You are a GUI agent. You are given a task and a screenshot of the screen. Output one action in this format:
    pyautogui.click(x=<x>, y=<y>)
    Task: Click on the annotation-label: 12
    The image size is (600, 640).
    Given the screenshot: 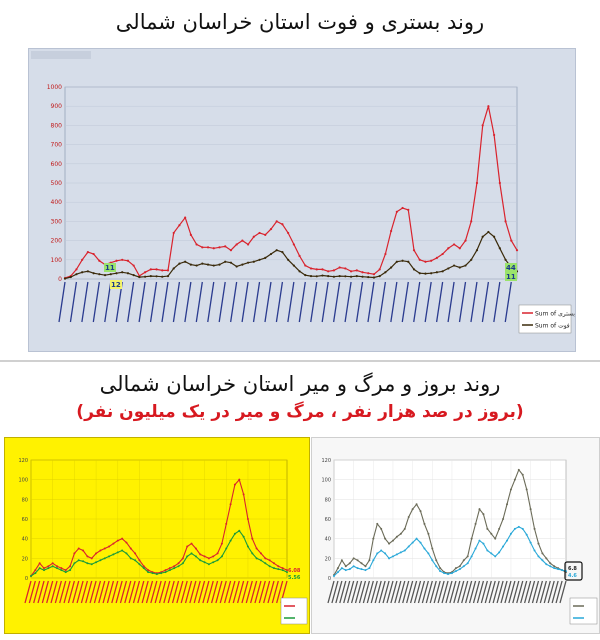 What is the action you would take?
    pyautogui.click(x=116, y=285)
    